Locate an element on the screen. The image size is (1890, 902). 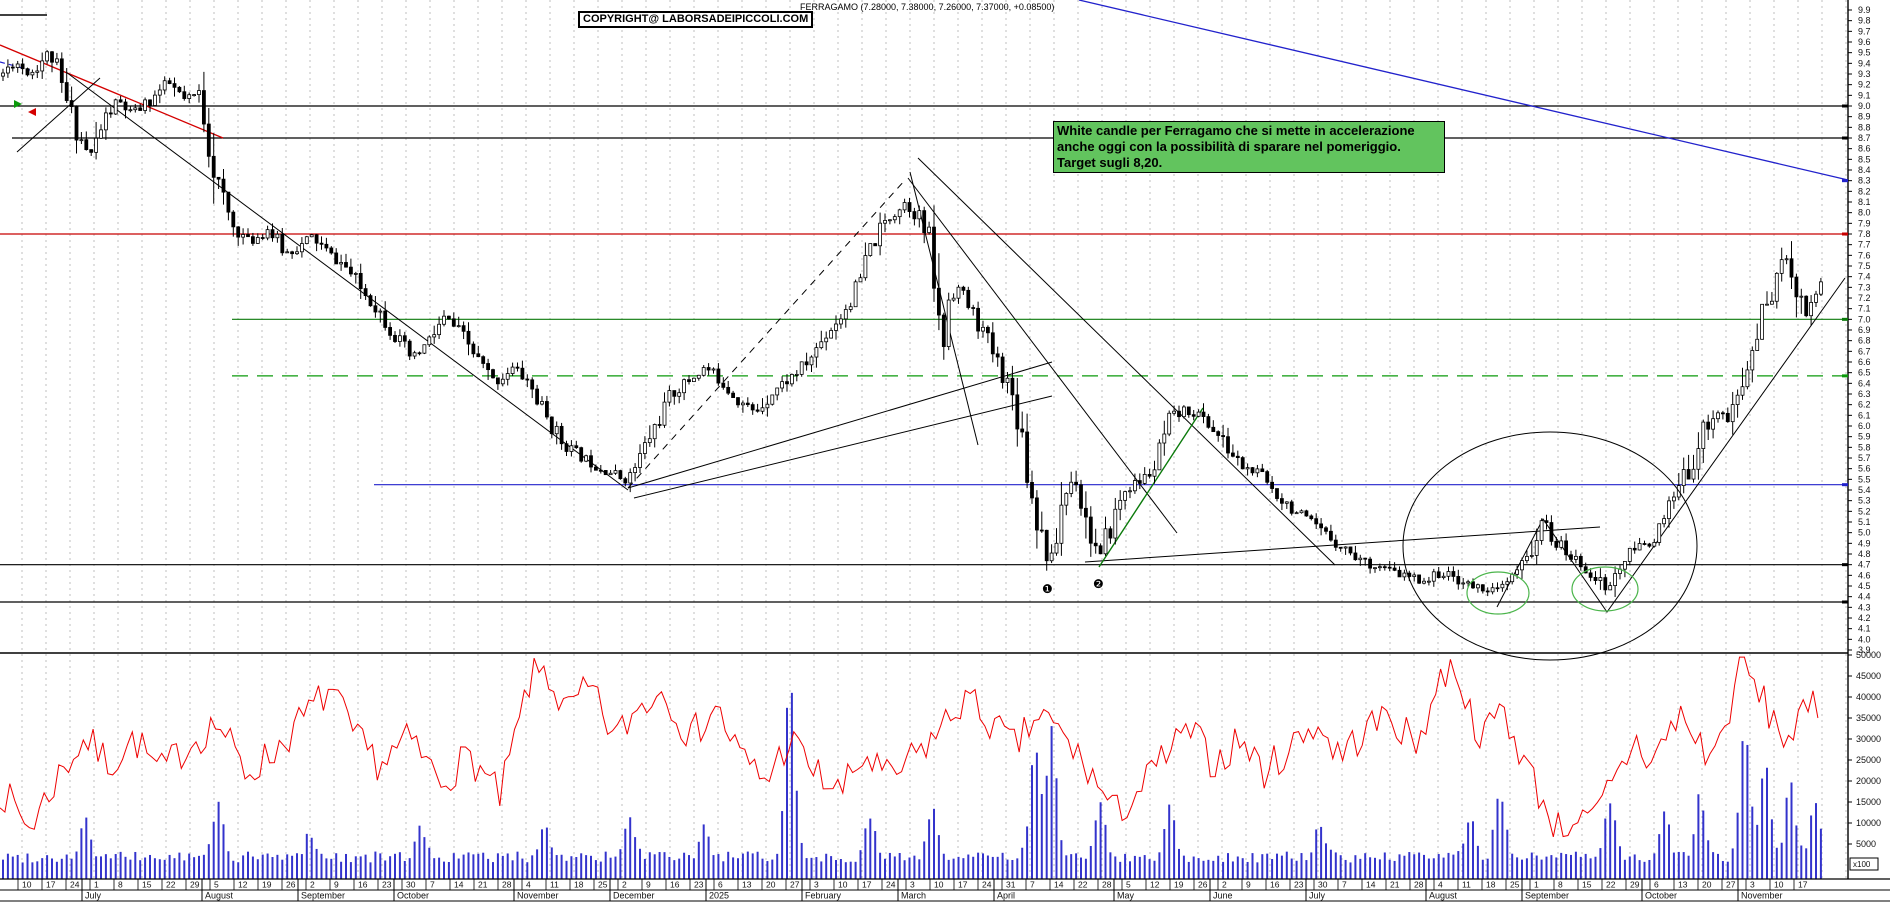
price-tick-label: 5.8 is located at coordinates (1864, 447).